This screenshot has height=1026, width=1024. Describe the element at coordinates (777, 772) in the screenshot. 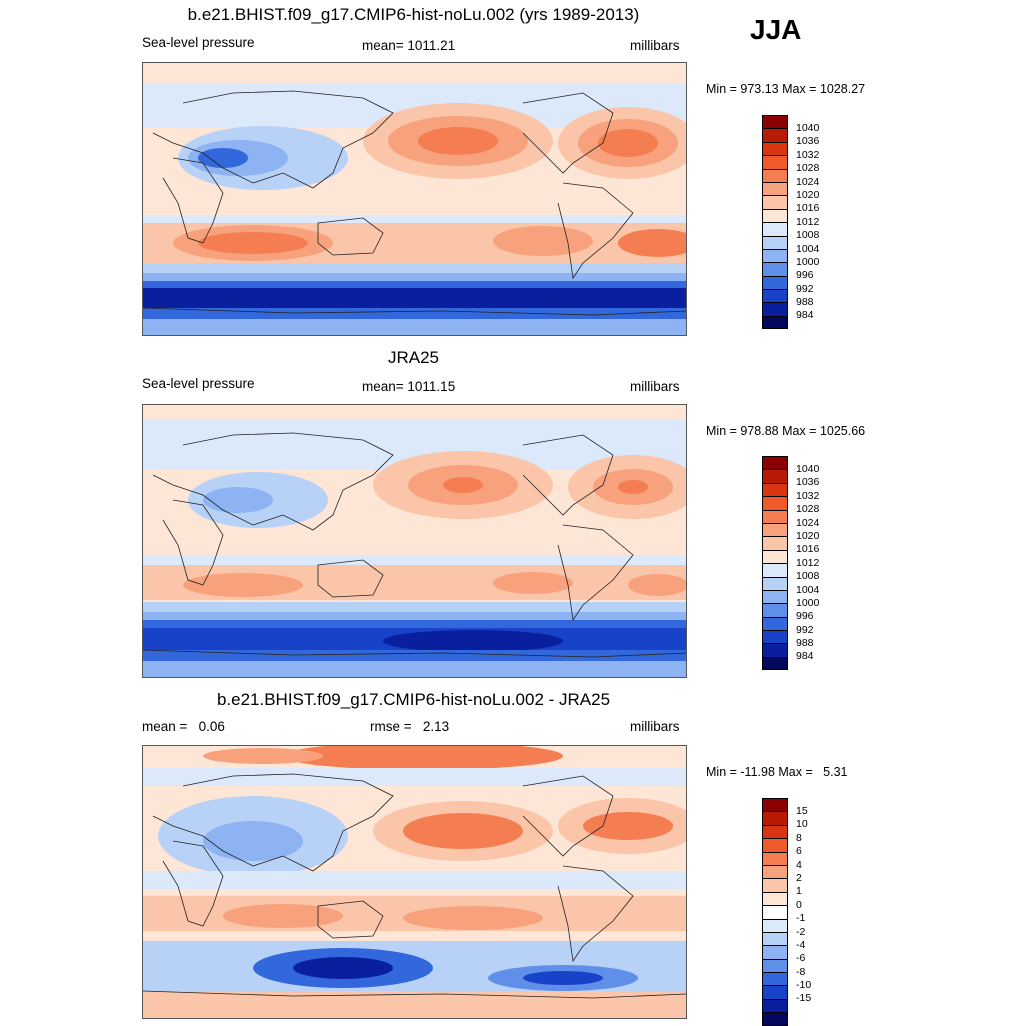

I see `panel3-minmax: Min = -11.98 Max = 5.31` at that location.